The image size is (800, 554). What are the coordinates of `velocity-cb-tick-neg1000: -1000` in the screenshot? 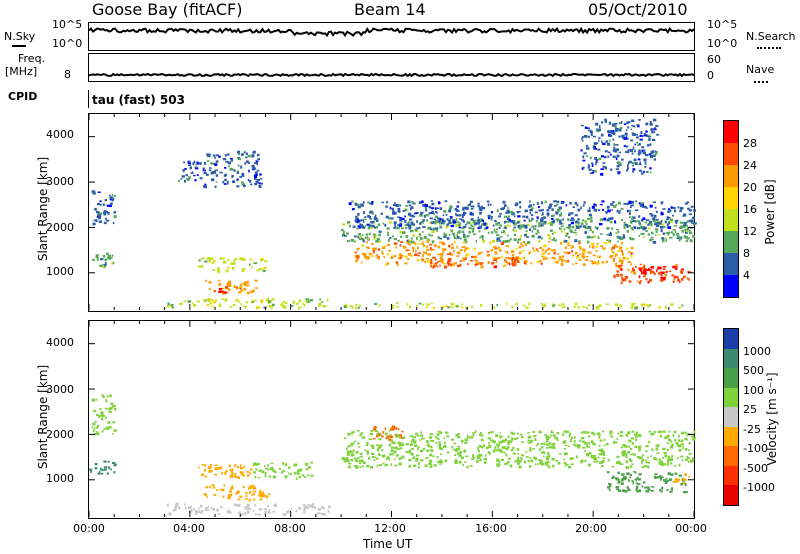 It's located at (759, 487).